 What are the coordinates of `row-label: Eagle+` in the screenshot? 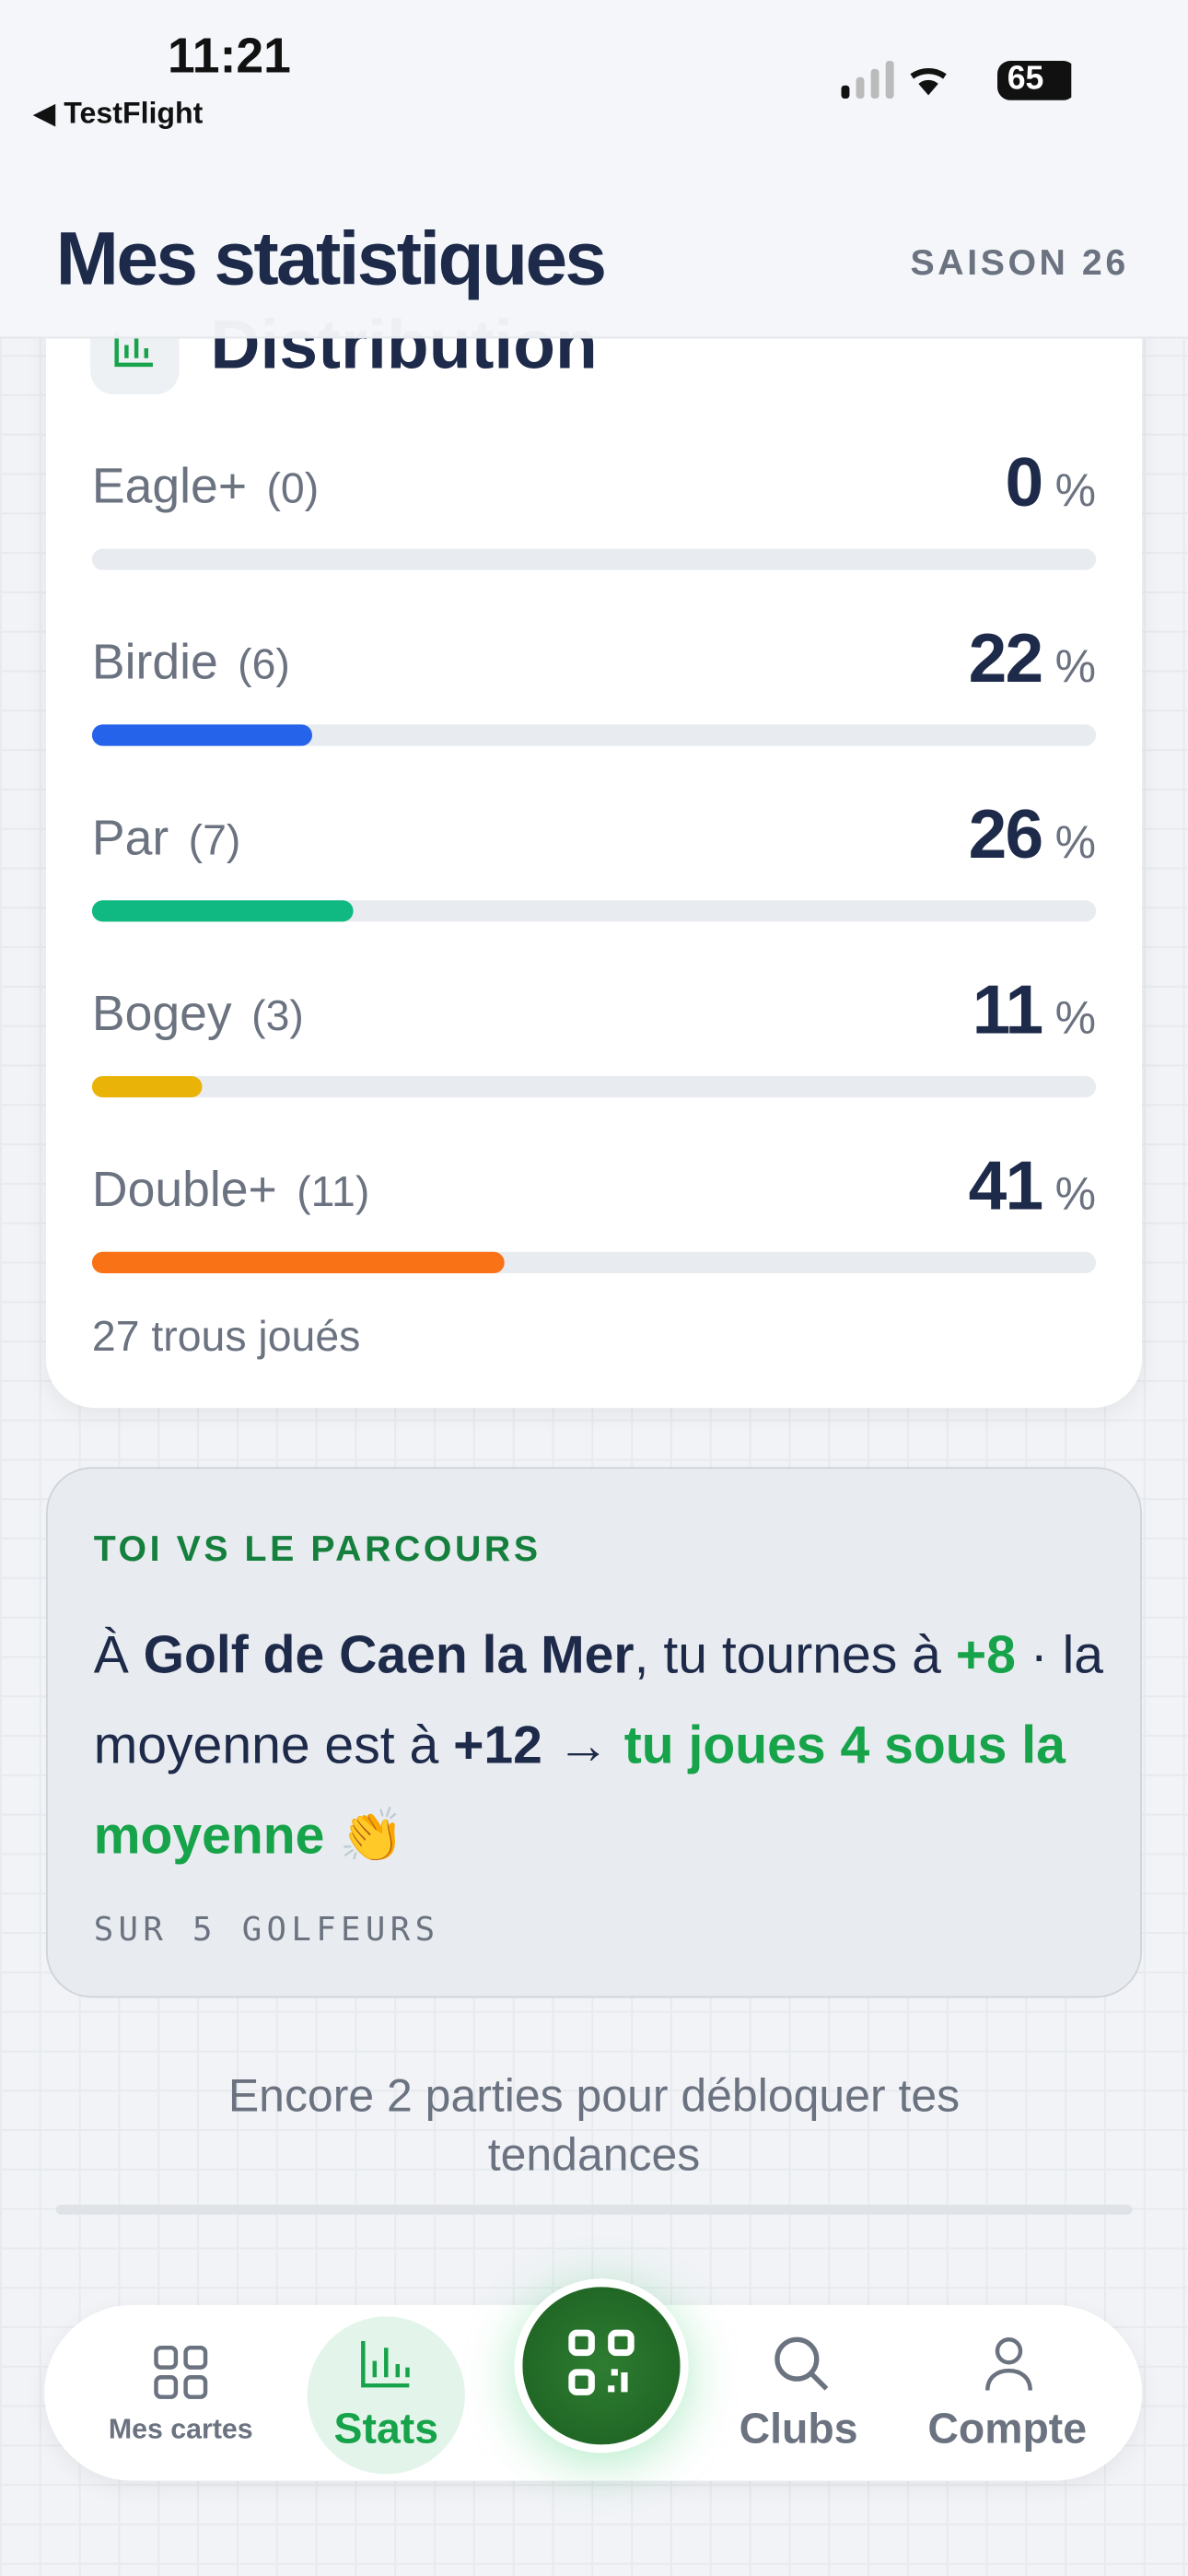 It's located at (169, 487).